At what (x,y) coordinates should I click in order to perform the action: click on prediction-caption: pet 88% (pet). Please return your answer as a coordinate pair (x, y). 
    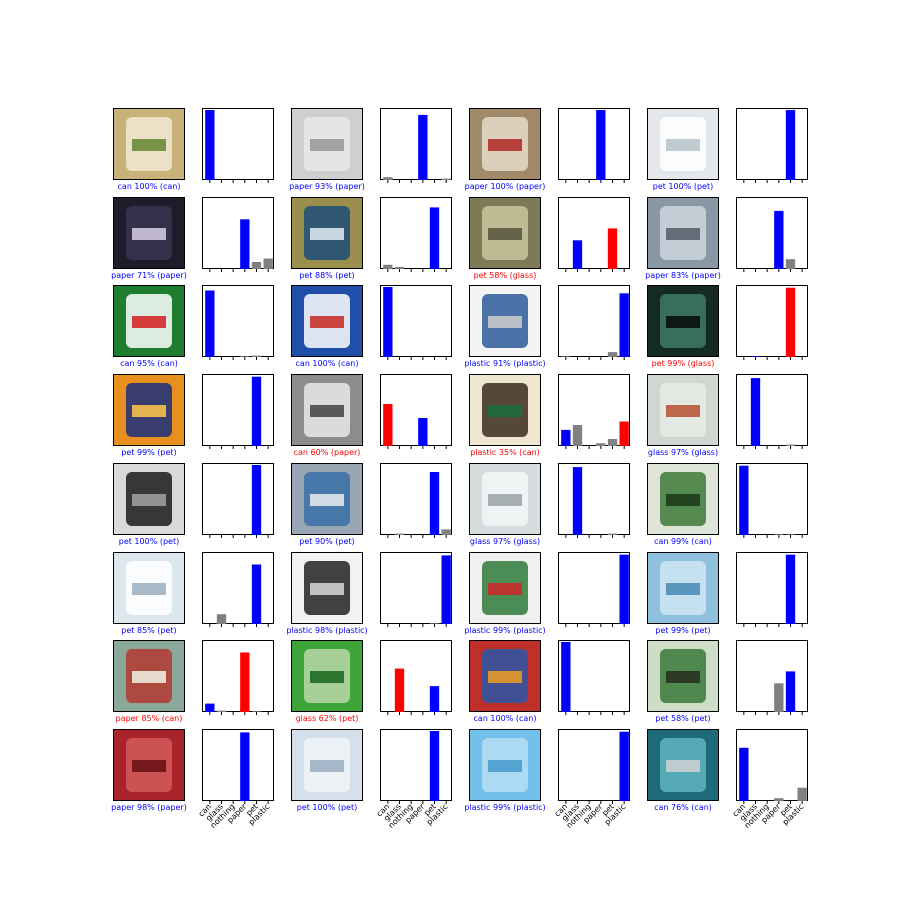
    Looking at the image, I should click on (327, 275).